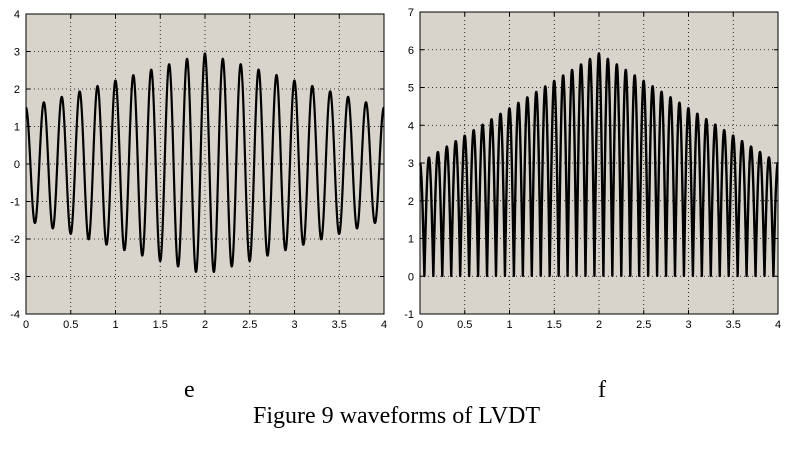 This screenshot has height=454, width=793. Describe the element at coordinates (602, 390) in the screenshot. I see `subfigure-label-f: f` at that location.